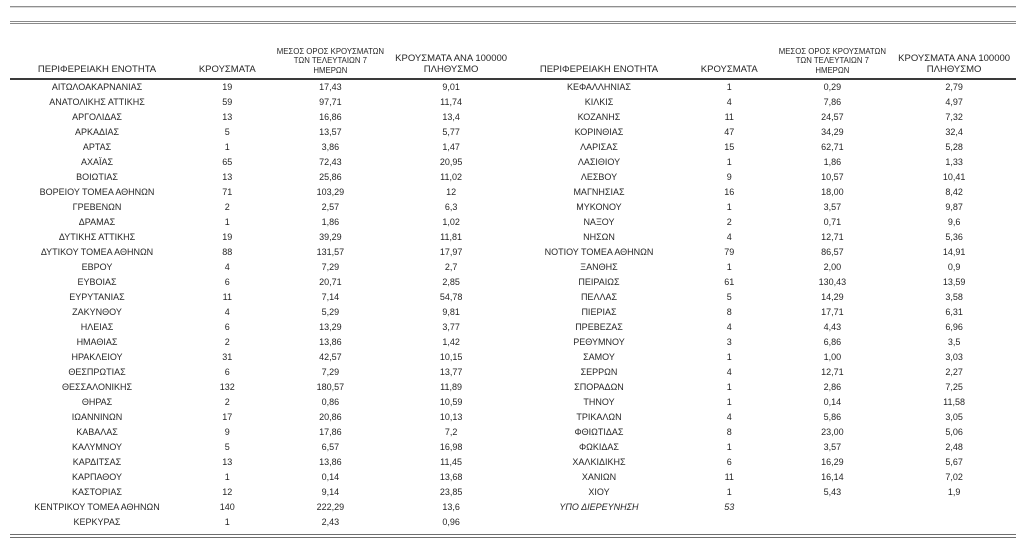 This screenshot has height=556, width=1024. Describe the element at coordinates (599, 371) in the screenshot. I see `region-cell: ΣΕΡΡΩΝ` at that location.